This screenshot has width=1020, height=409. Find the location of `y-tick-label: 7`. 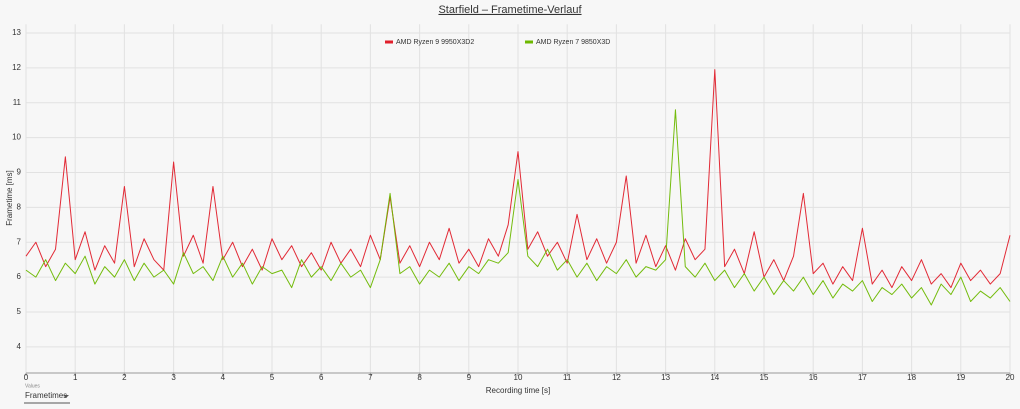

y-tick-label: 7 is located at coordinates (19, 241).